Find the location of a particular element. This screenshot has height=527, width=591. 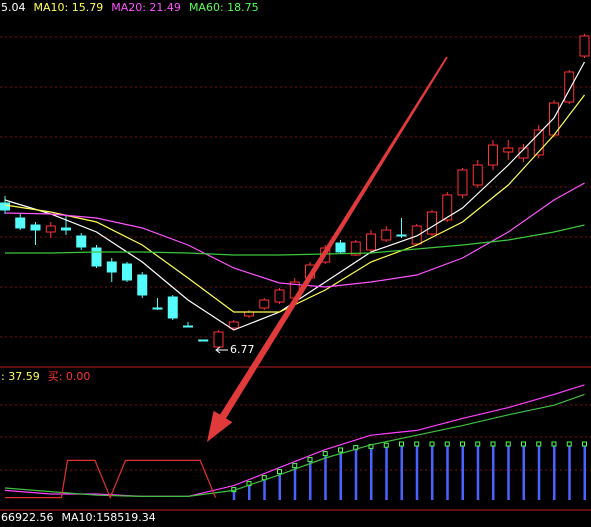

annotation-arrow-head is located at coordinates (218, 350).